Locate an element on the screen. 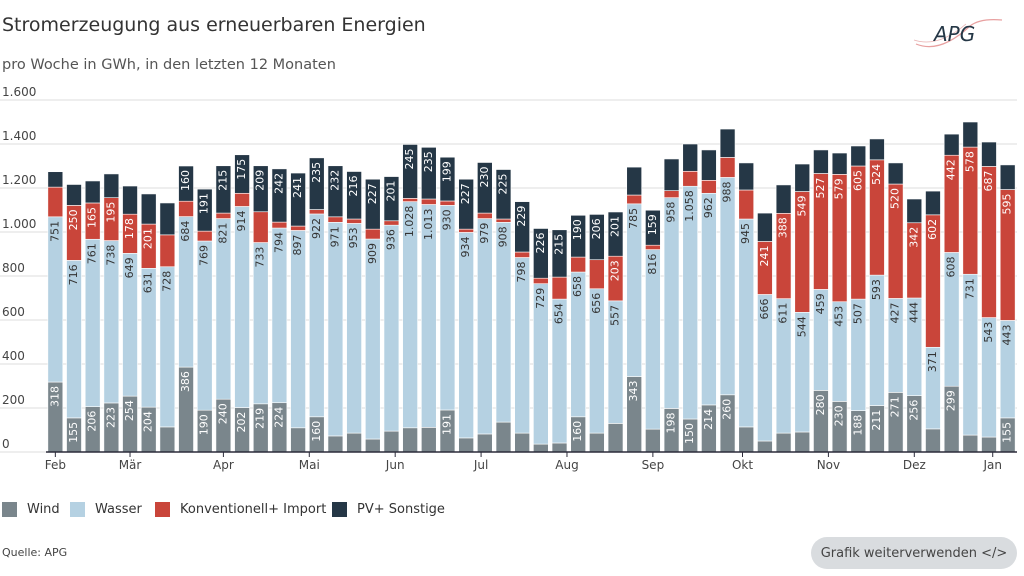 Image resolution: width=1024 pixels, height=576 pixels. data-label: 769 is located at coordinates (204, 255).